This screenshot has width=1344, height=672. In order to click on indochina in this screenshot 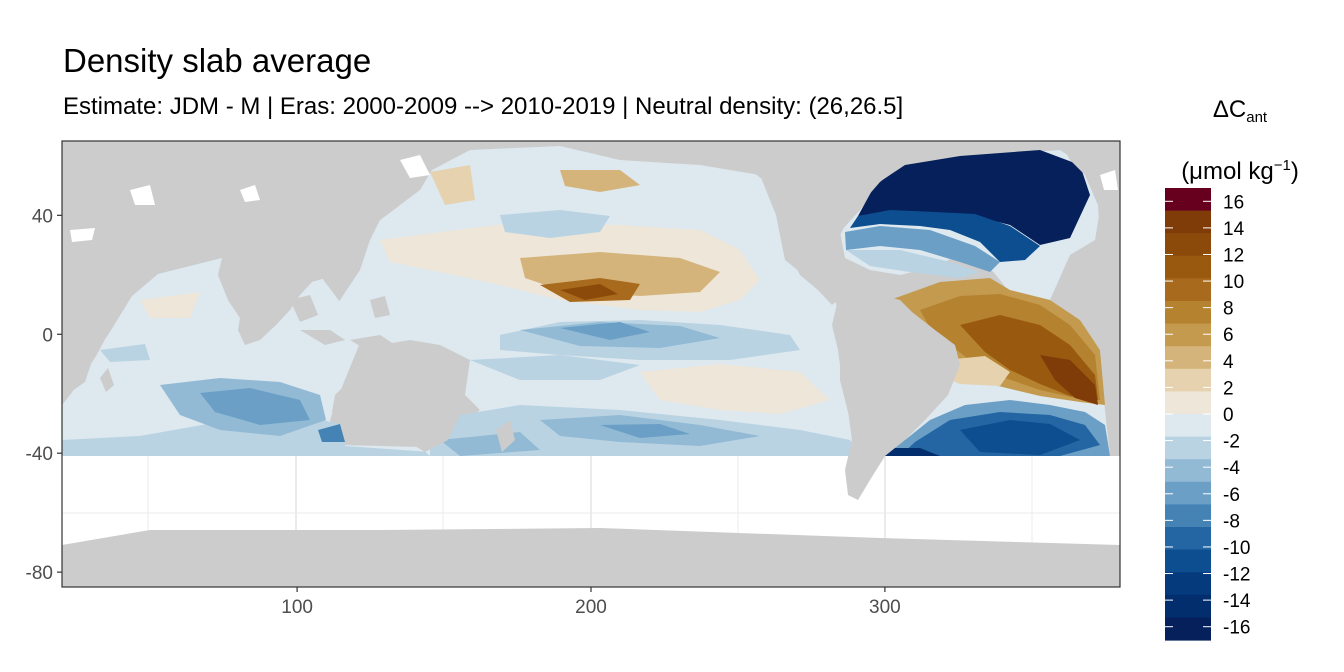, I will do `click(304, 308)`.